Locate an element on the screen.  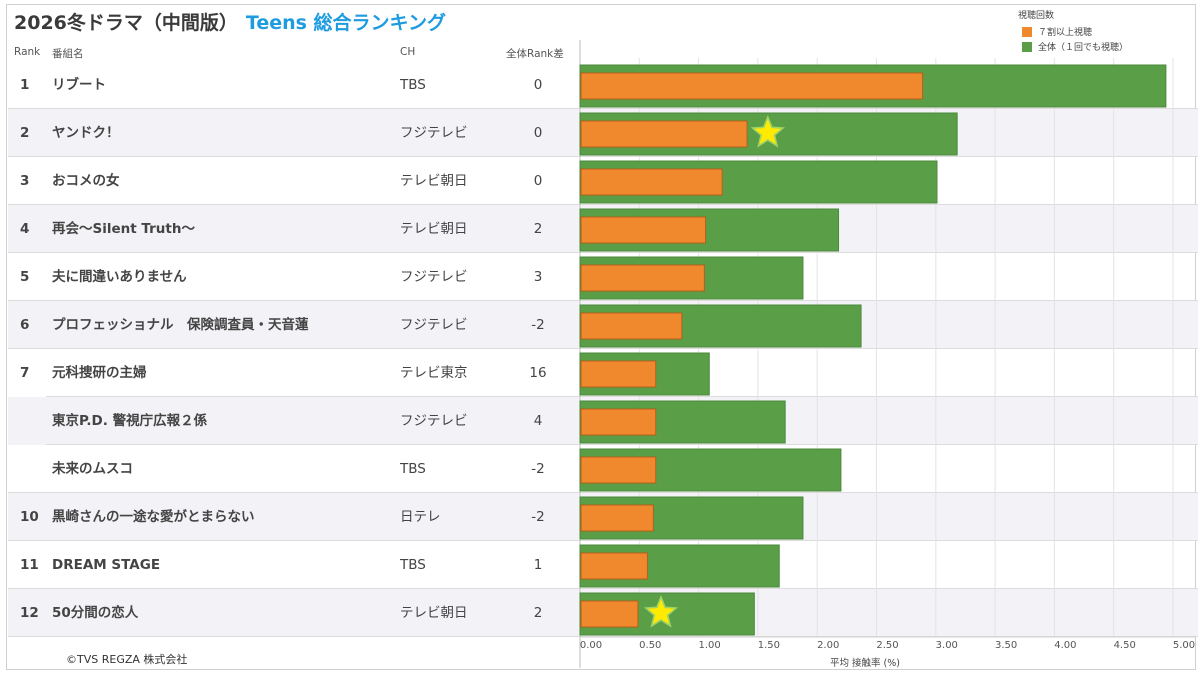
table-row: 1 リブート TBS 0 is located at coordinates (603, 85).